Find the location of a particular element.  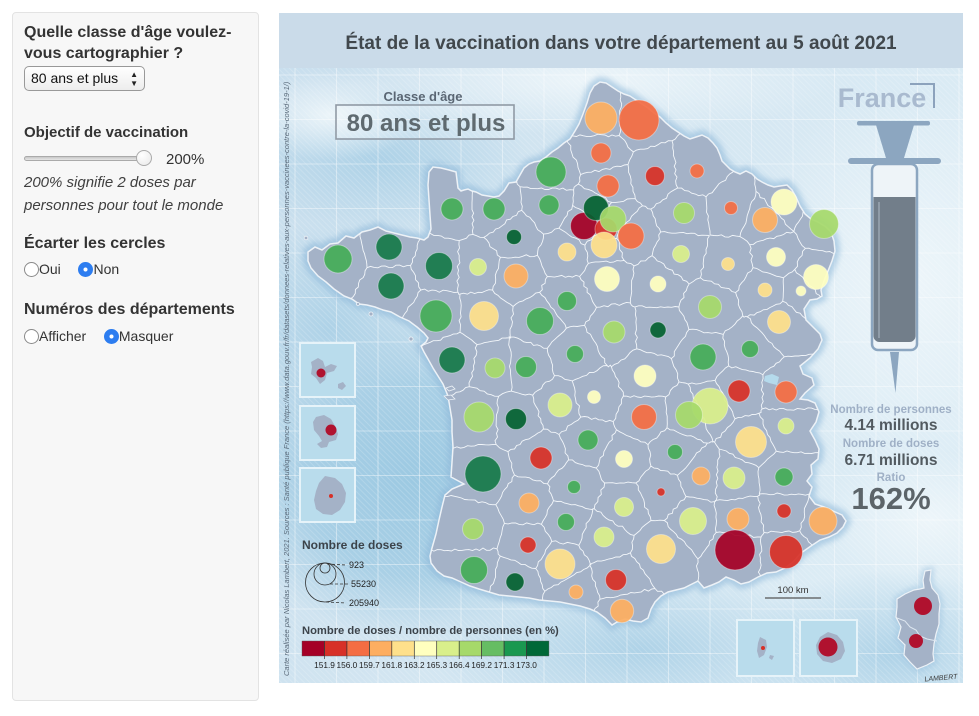

svg-text: Ratio is located at coordinates (891, 478).